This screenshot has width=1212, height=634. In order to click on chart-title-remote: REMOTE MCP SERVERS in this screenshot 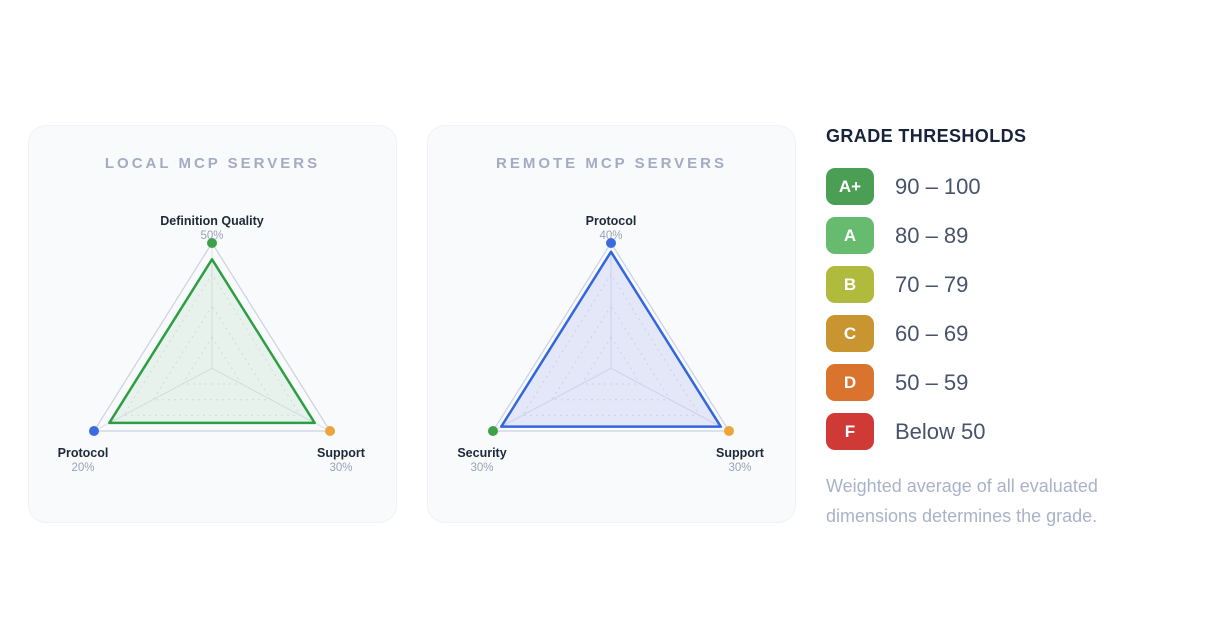, I will do `click(611, 163)`.